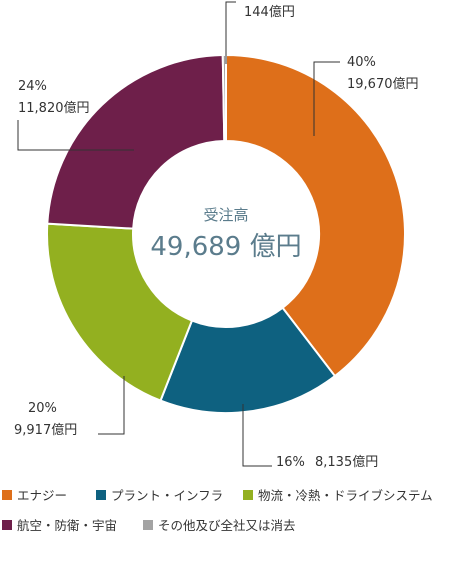 The height and width of the screenshot is (566, 450). What do you see at coordinates (230, 32) in the screenshot?
I see `leader-other` at bounding box center [230, 32].